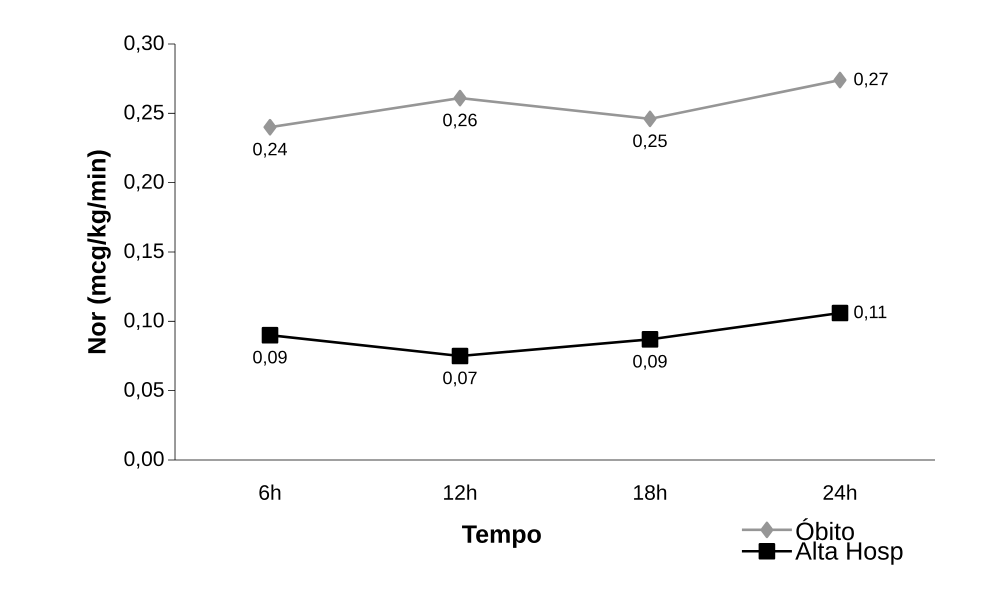 This screenshot has height=604, width=992. Describe the element at coordinates (650, 492) in the screenshot. I see `x-tick-label: 18h` at that location.